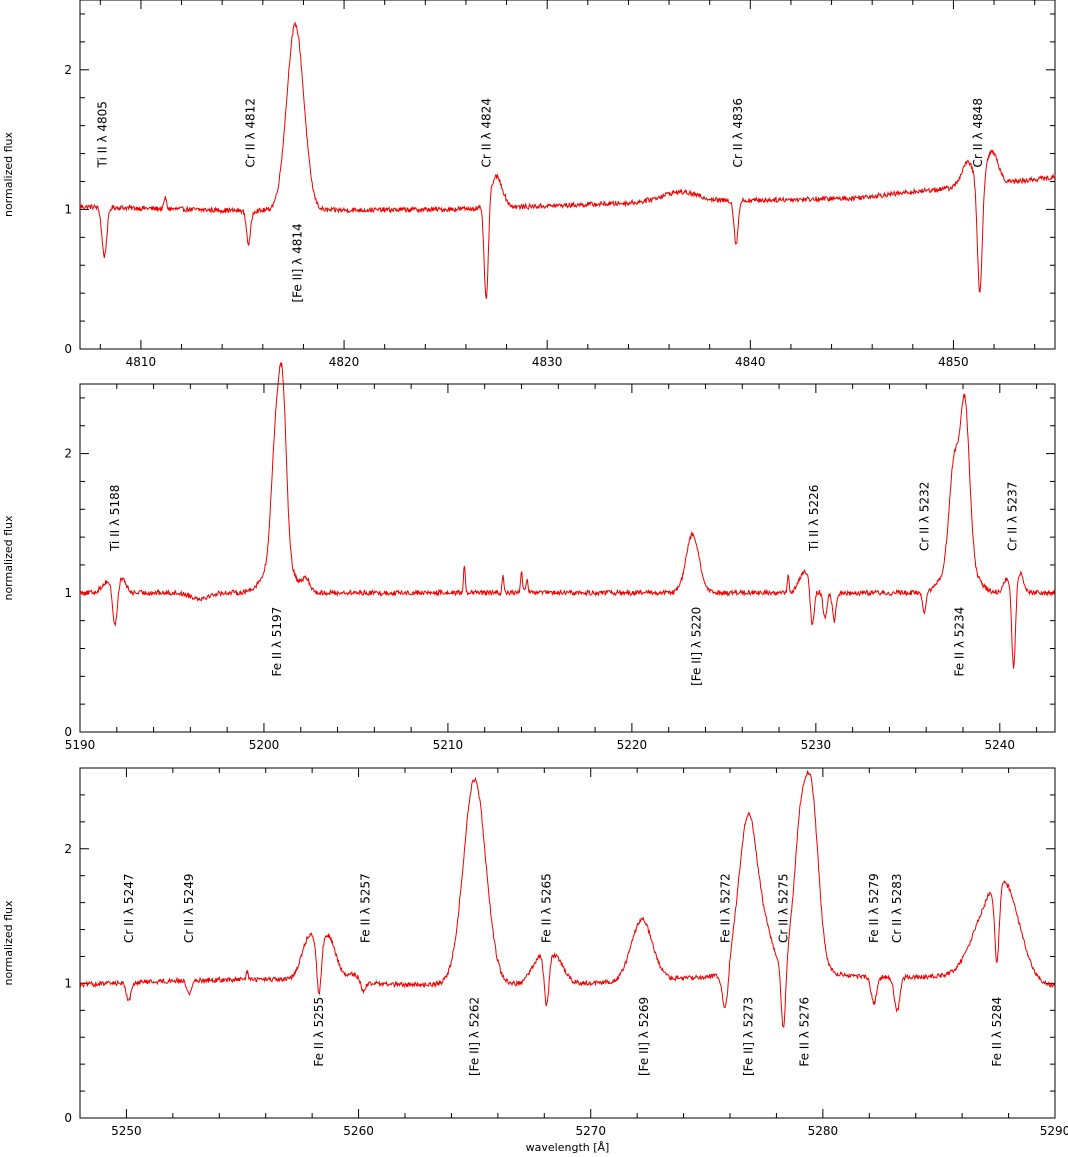 The width and height of the screenshot is (1068, 1157). What do you see at coordinates (749, 1036) in the screenshot?
I see `line-id-label: [Fe II] λ 5273` at bounding box center [749, 1036].